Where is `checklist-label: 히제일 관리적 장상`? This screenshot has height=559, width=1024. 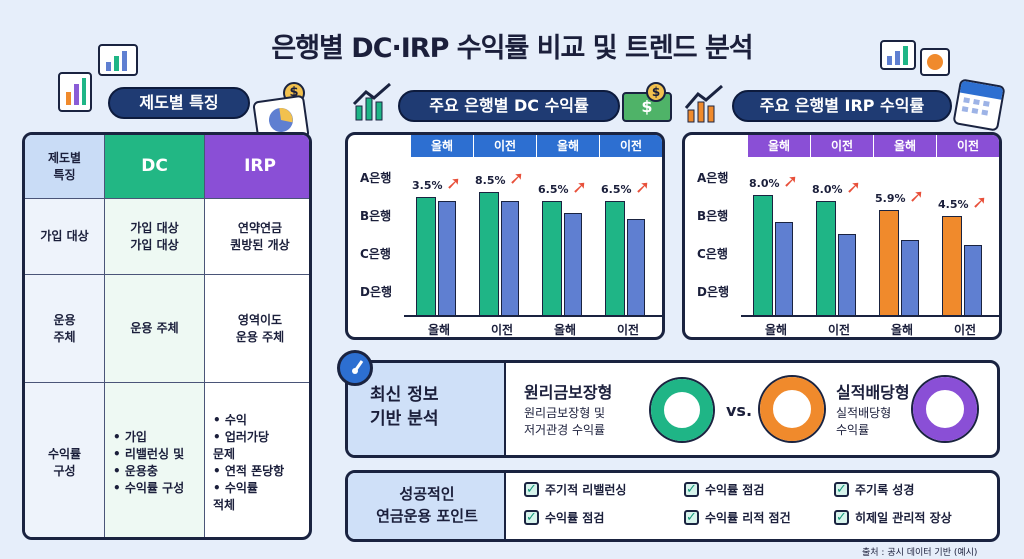 checklist-label: 히제일 관리적 장상 is located at coordinates (903, 518).